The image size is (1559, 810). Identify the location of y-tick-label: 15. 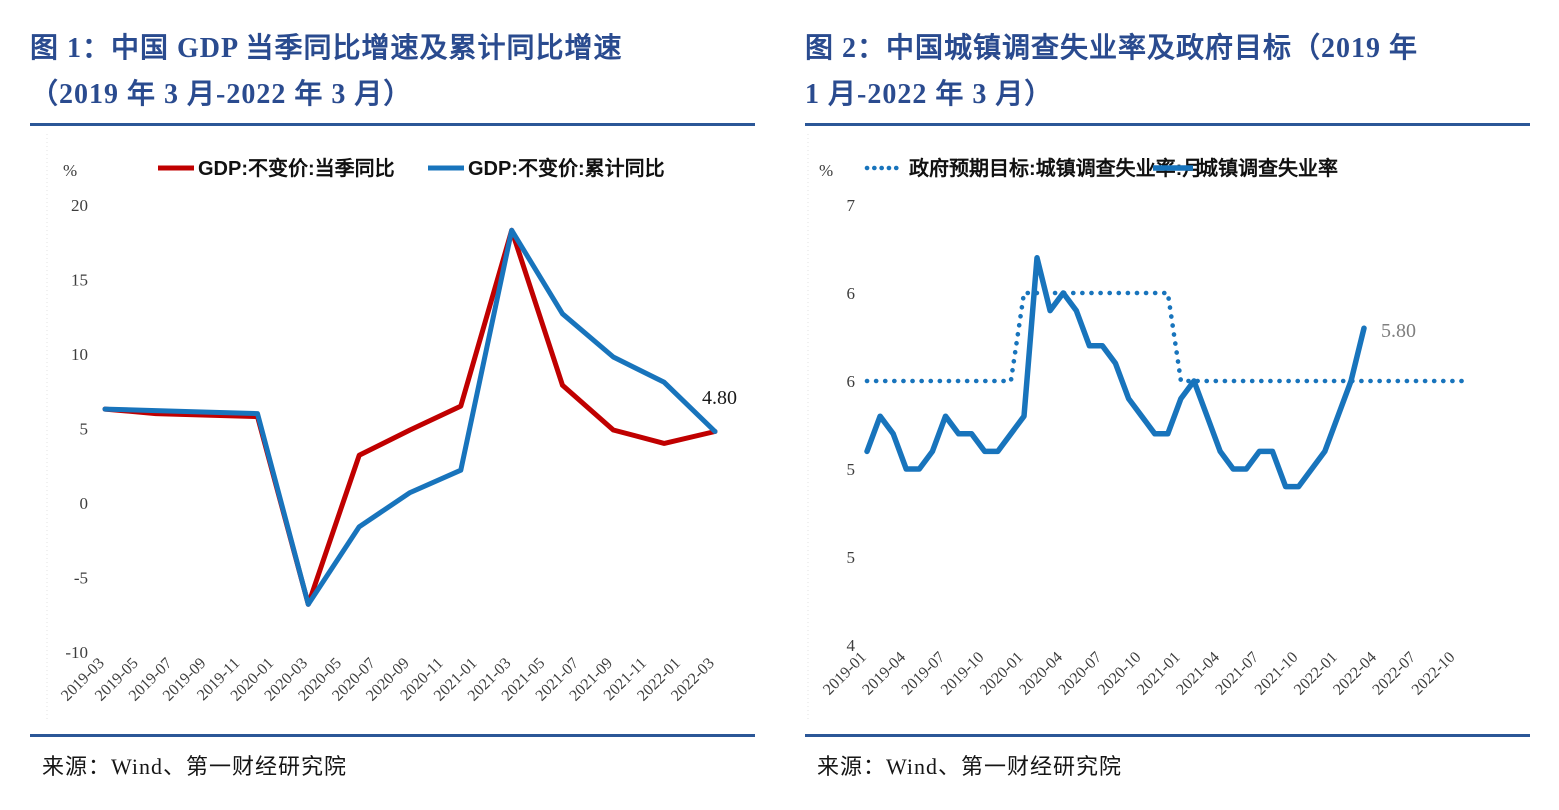
(79, 280).